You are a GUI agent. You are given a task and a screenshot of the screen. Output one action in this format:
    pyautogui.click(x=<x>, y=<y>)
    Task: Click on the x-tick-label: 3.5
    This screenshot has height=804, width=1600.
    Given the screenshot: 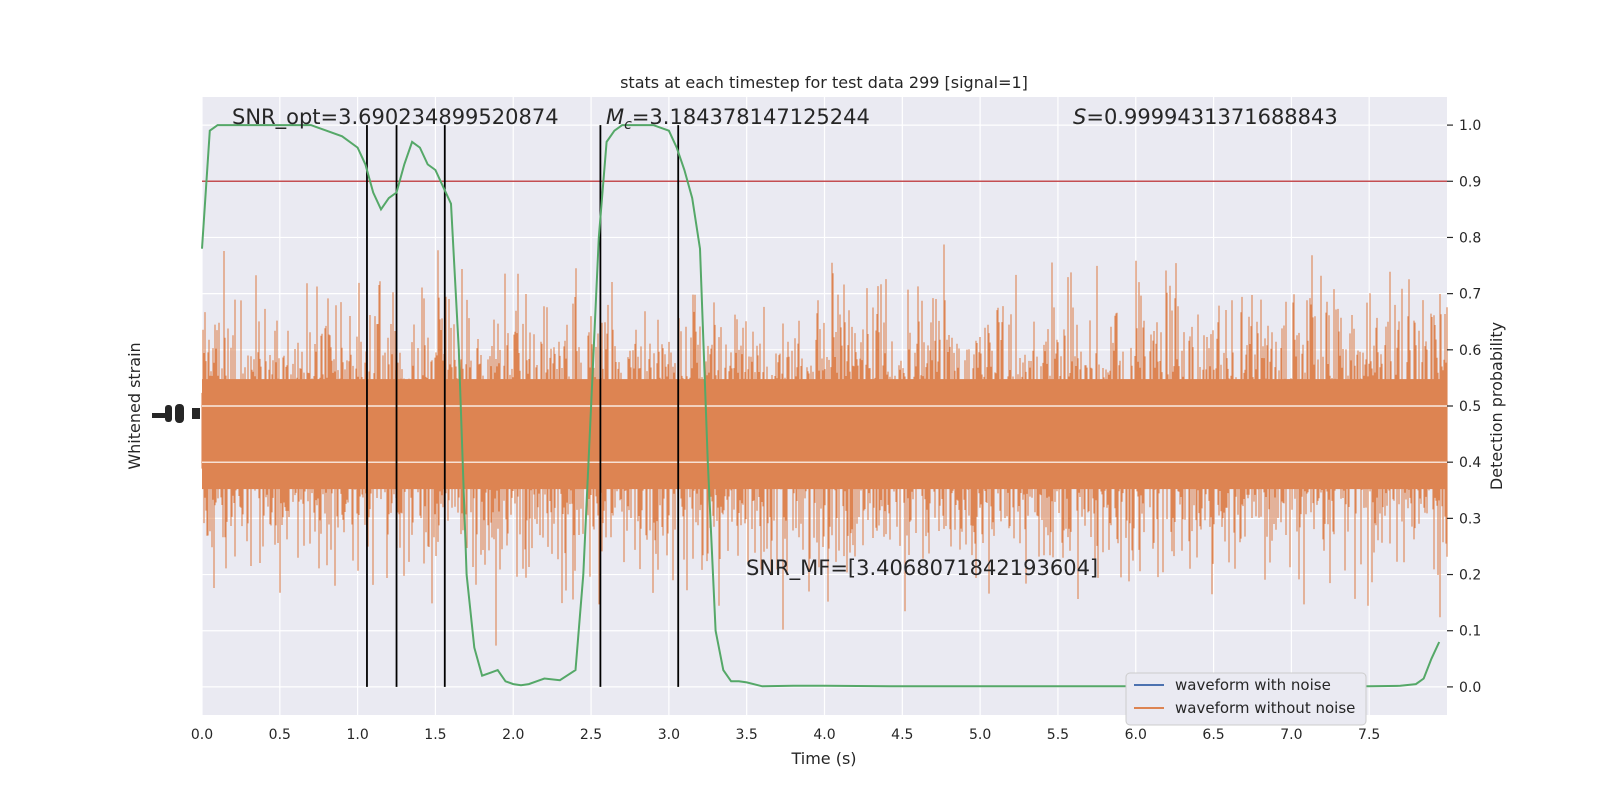 What is the action you would take?
    pyautogui.click(x=747, y=735)
    